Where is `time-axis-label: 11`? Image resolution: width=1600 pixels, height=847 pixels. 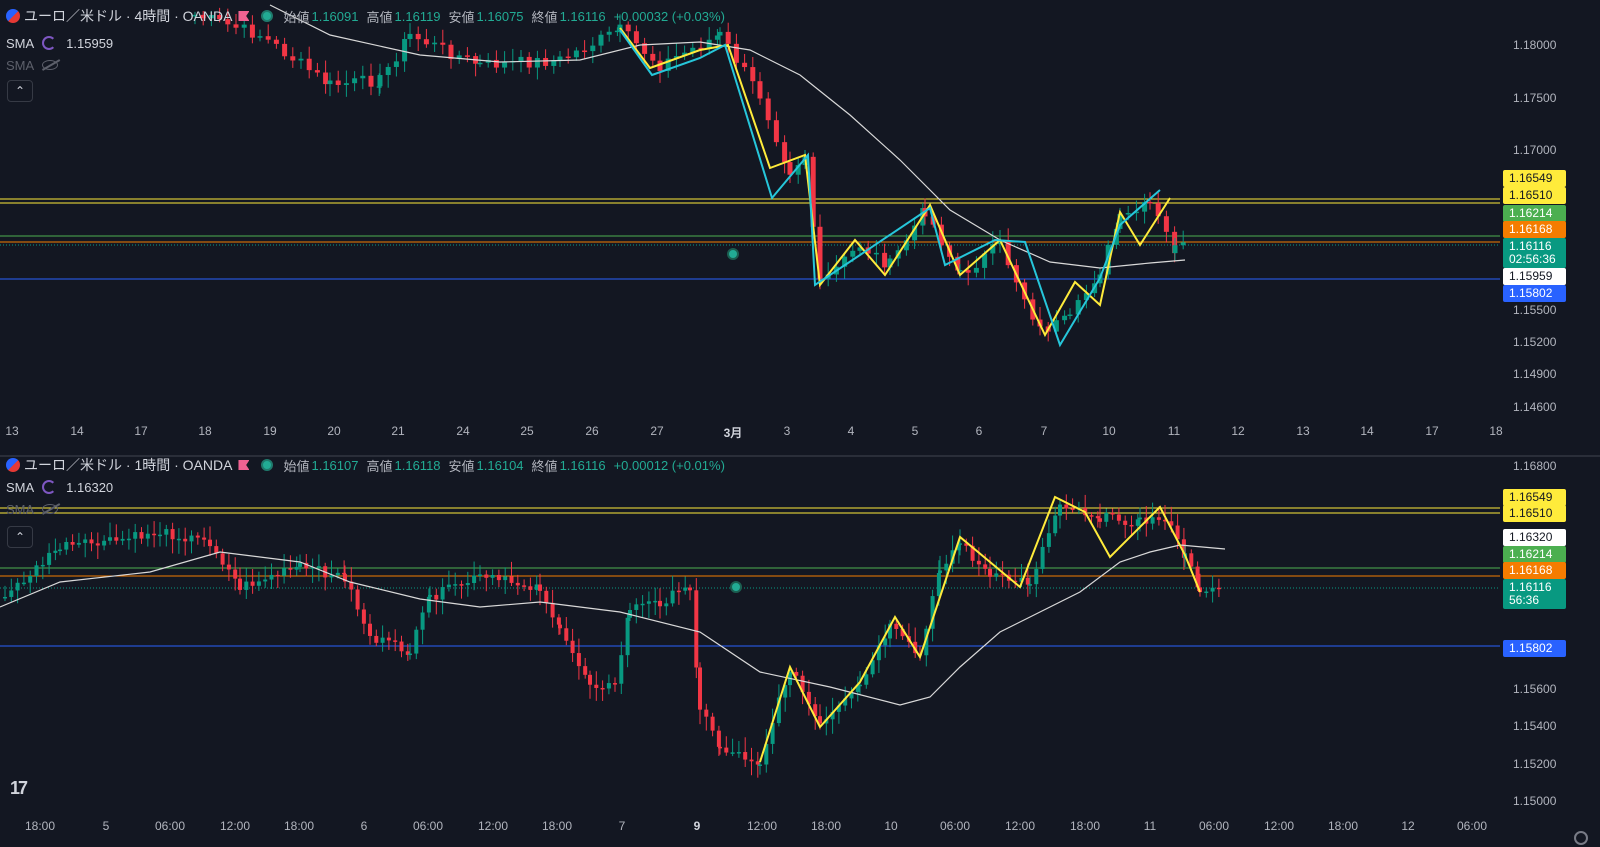 time-axis-label: 11 is located at coordinates (1174, 431).